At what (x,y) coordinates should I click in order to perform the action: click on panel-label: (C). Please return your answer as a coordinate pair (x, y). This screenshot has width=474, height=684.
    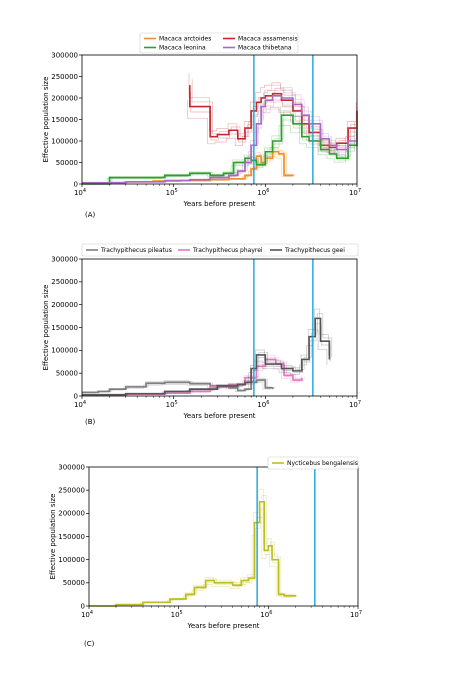
    Looking at the image, I should click on (89, 644).